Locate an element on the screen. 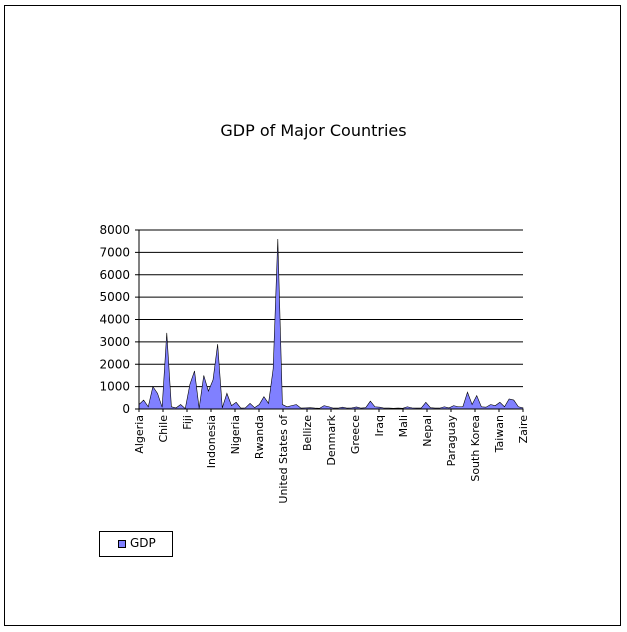  x-tick-label-greece: Greece is located at coordinates (355, 434).